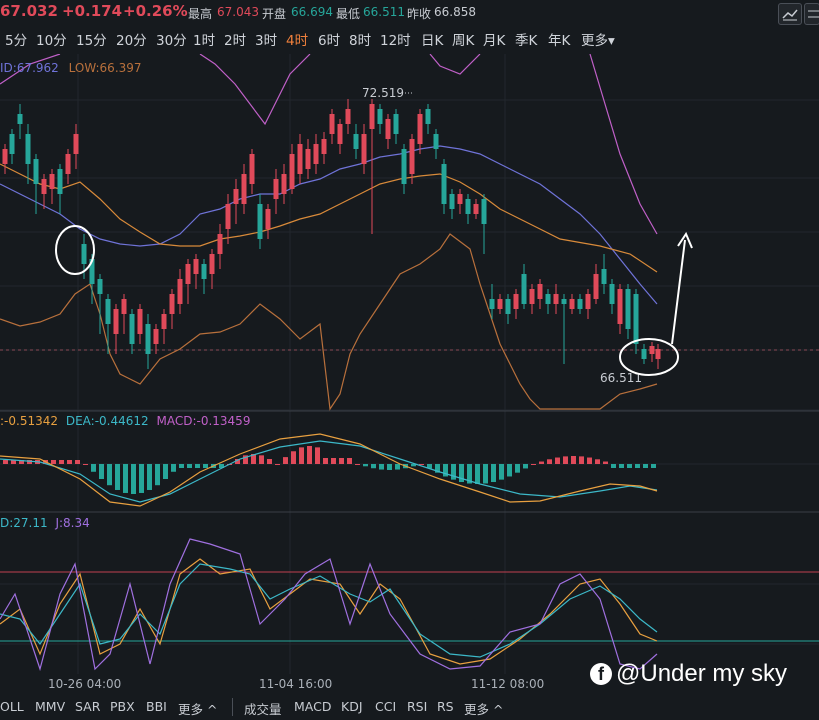 This screenshot has height=720, width=819. What do you see at coordinates (484, 709) in the screenshot?
I see `sub-indicator-6: 更多 ^` at bounding box center [484, 709].